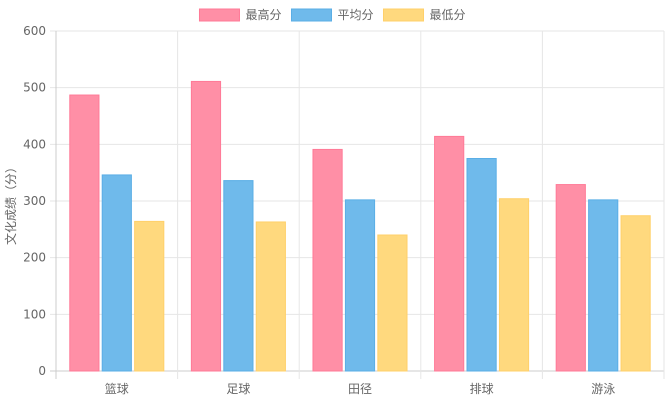 This screenshot has width=665, height=400. What do you see at coordinates (34, 144) in the screenshot?
I see `y-tick-label: 400` at bounding box center [34, 144].